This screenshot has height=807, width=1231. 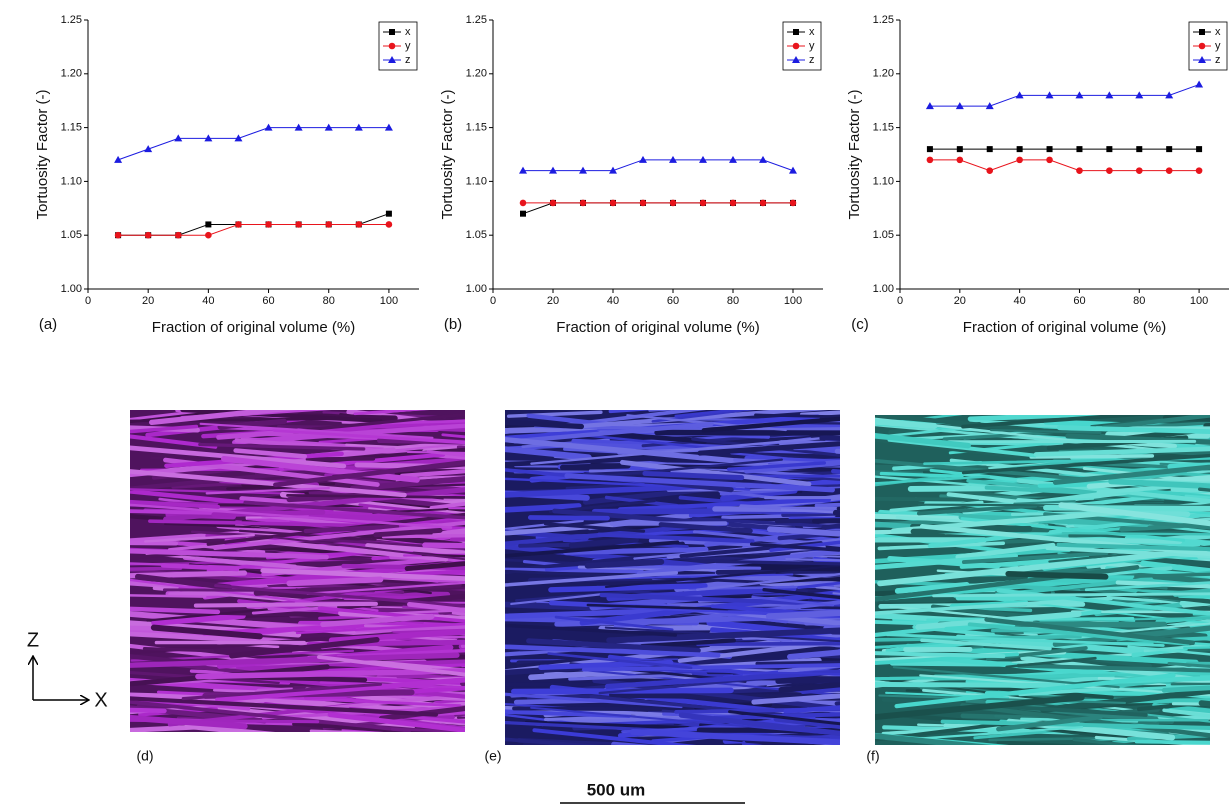 What do you see at coordinates (297, 571) in the screenshot?
I see `fibers` at bounding box center [297, 571].